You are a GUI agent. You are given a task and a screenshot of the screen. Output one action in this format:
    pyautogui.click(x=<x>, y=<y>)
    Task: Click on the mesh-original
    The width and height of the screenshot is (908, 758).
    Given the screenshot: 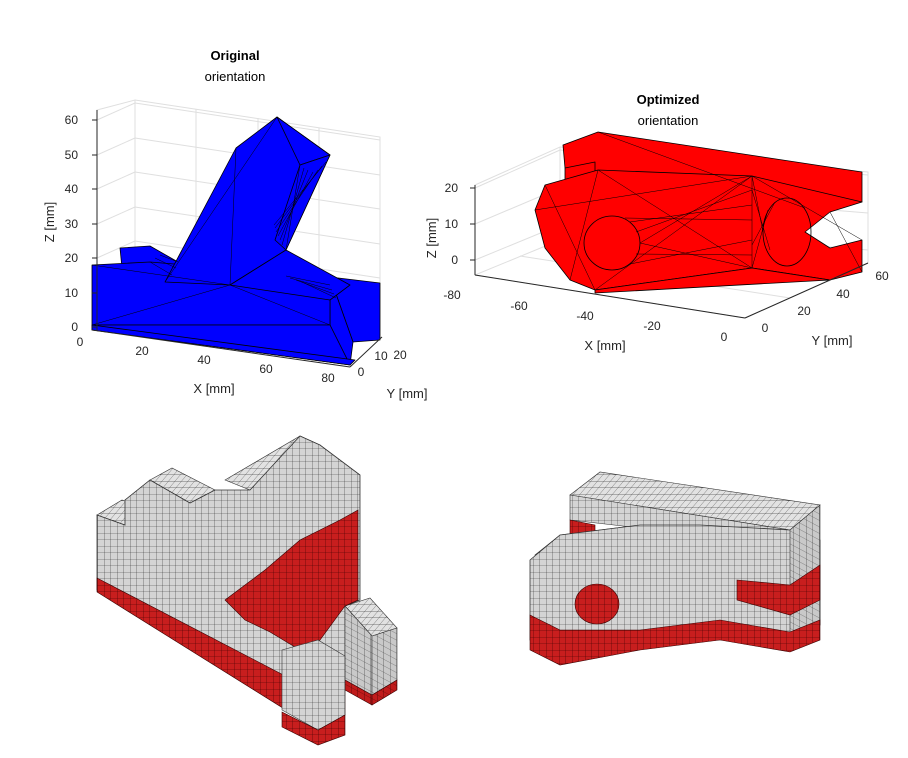 What is the action you would take?
    pyautogui.click(x=236, y=241)
    